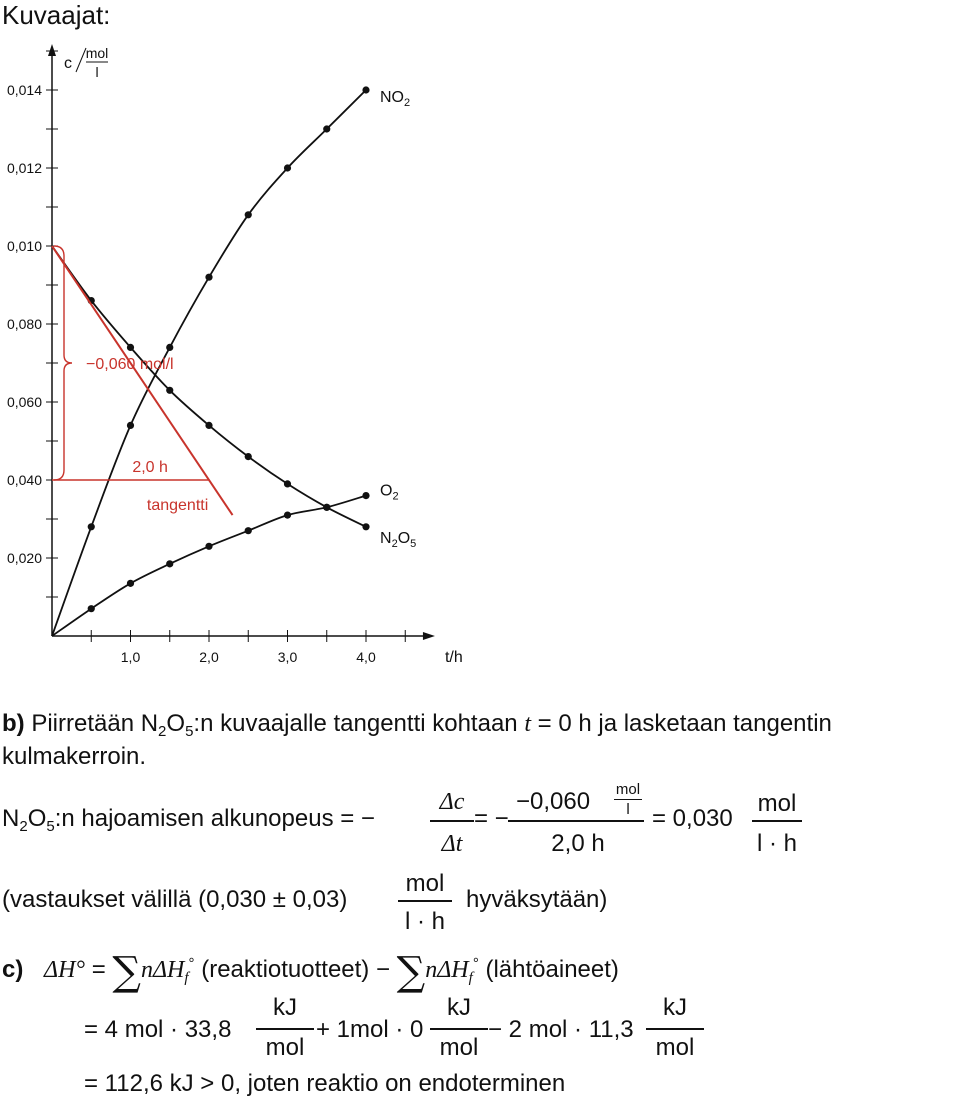  What do you see at coordinates (475, 963) in the screenshot?
I see `c-deg-2: °` at bounding box center [475, 963].